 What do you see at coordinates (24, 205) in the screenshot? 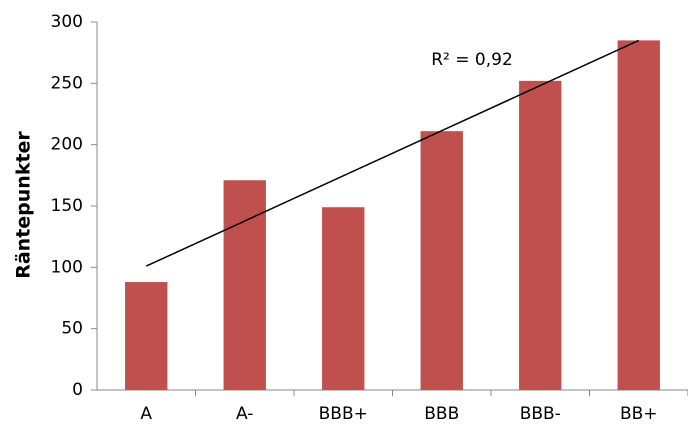
I see `y-axis-label: Räntepunkter` at bounding box center [24, 205].